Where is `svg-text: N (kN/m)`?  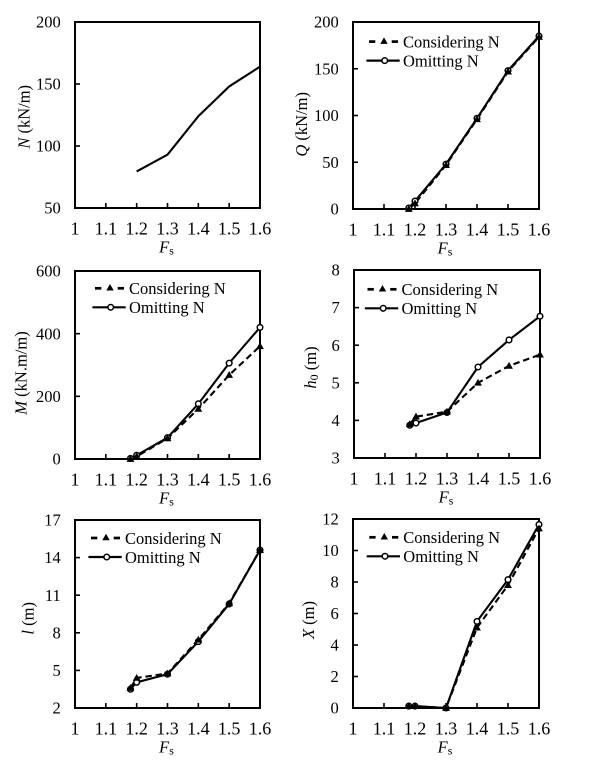 svg-text: N (kN/m) is located at coordinates (23, 117).